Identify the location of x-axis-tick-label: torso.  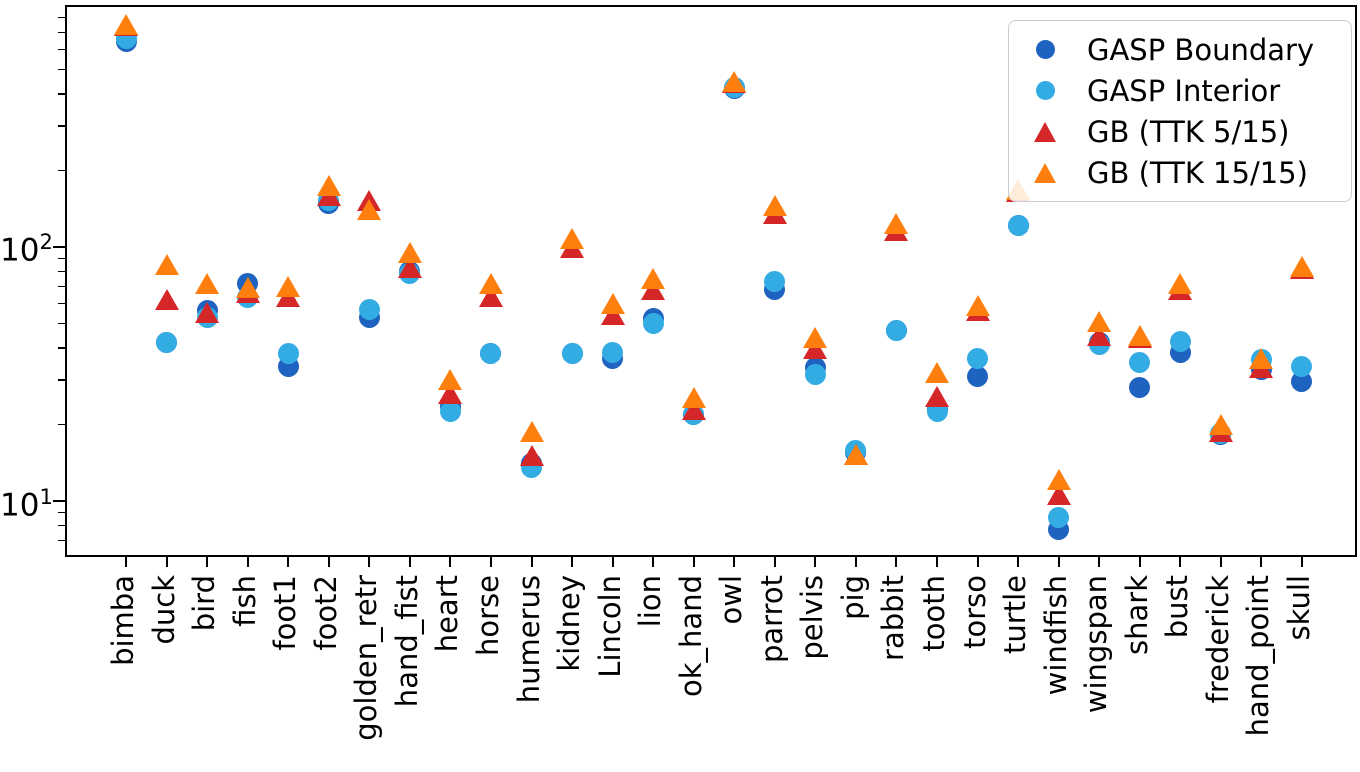
(974, 612).